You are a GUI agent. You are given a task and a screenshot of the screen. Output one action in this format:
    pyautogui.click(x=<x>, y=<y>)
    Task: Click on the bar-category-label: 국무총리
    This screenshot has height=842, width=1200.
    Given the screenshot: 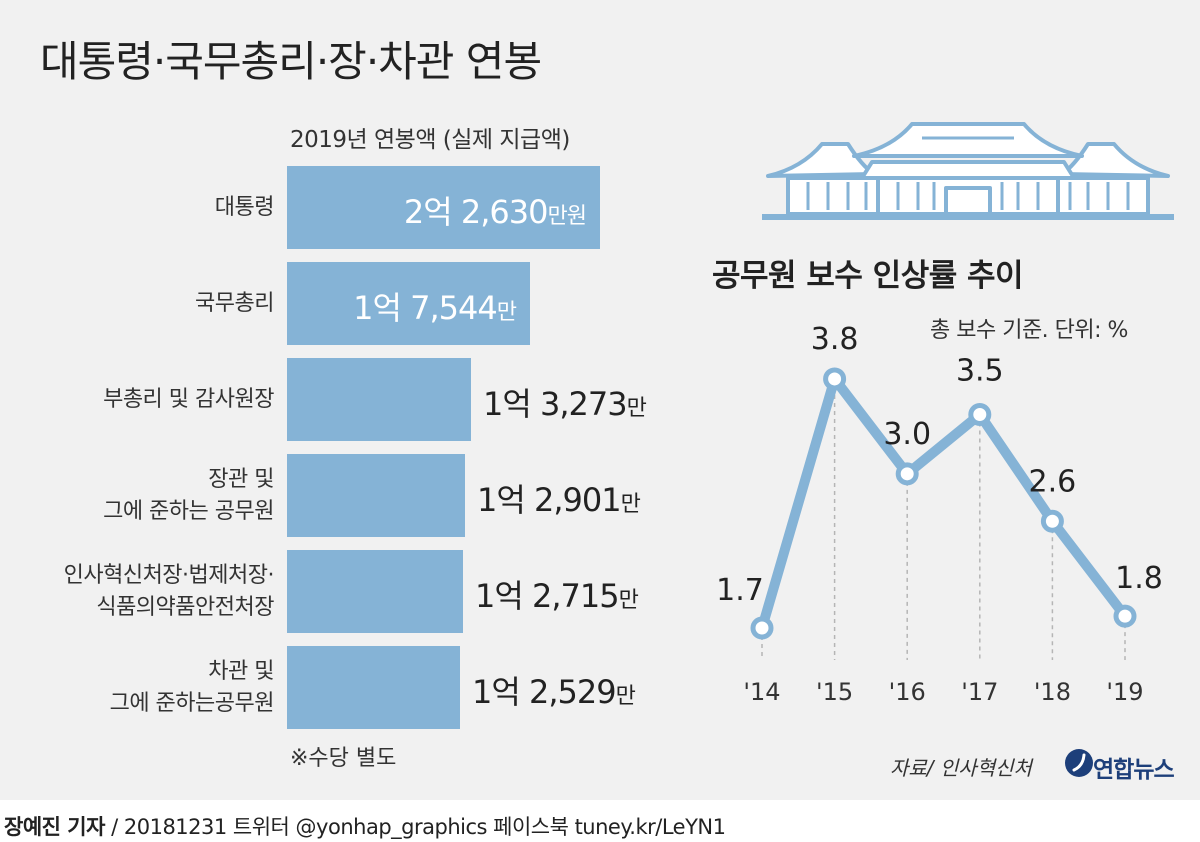 What is the action you would take?
    pyautogui.click(x=234, y=304)
    